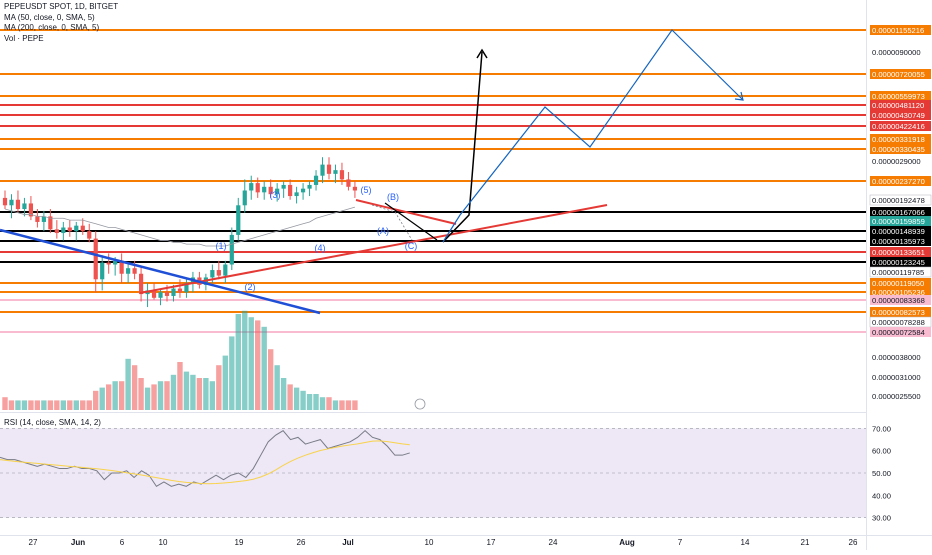  What do you see at coordinates (898, 200) in the screenshot?
I see `price-label: 0.00000192478` at bounding box center [898, 200].